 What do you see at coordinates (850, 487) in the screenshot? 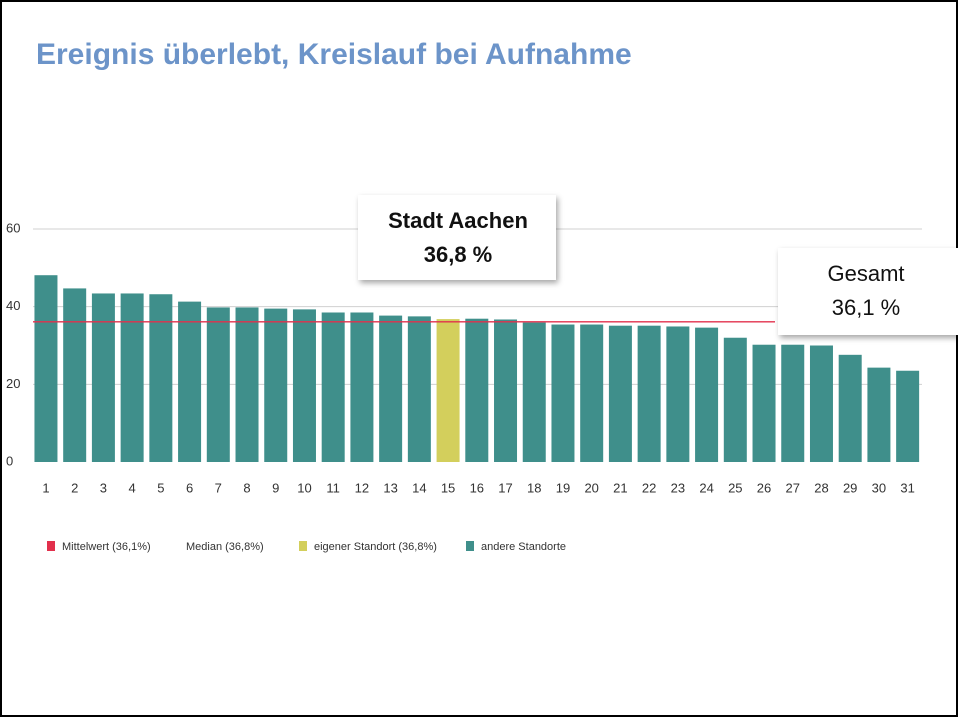
I see `x-tick-label: 29` at bounding box center [850, 487].